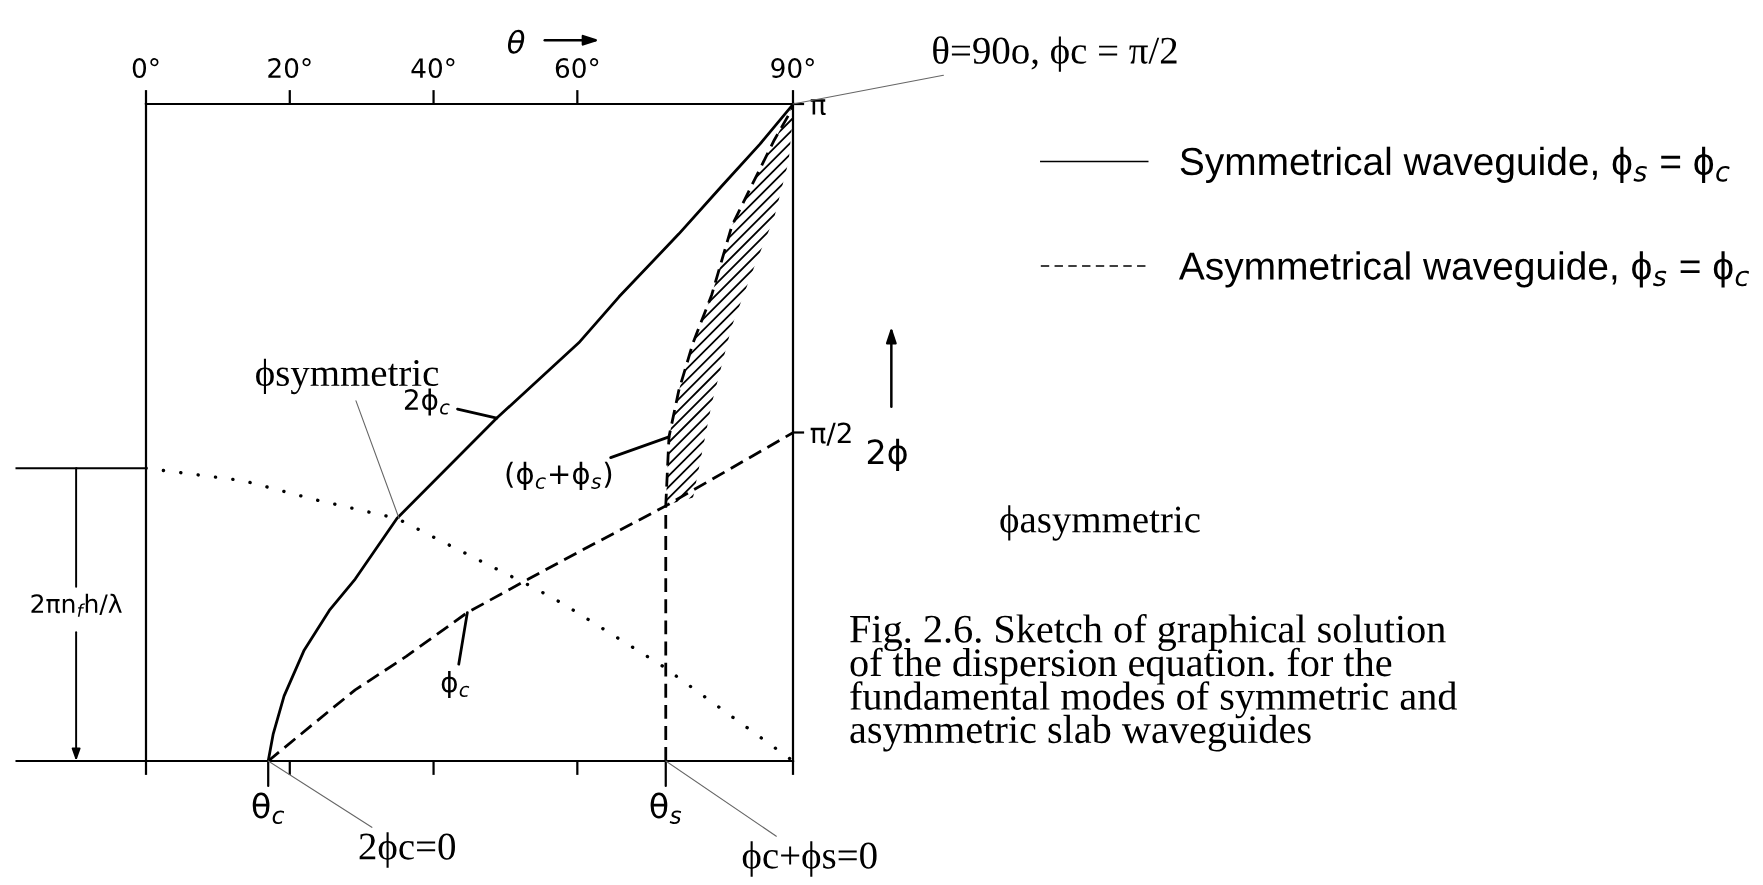 This screenshot has width=1763, height=885. What do you see at coordinates (577, 68) in the screenshot?
I see `x-tick-label: 60°` at bounding box center [577, 68].